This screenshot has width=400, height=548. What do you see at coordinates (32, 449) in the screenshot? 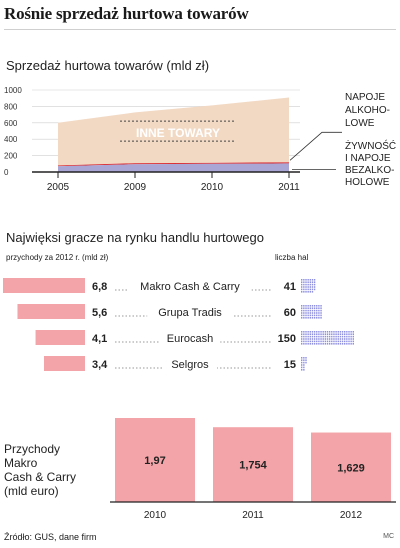
I see `makro-label-line-1: Przychody` at bounding box center [32, 449].